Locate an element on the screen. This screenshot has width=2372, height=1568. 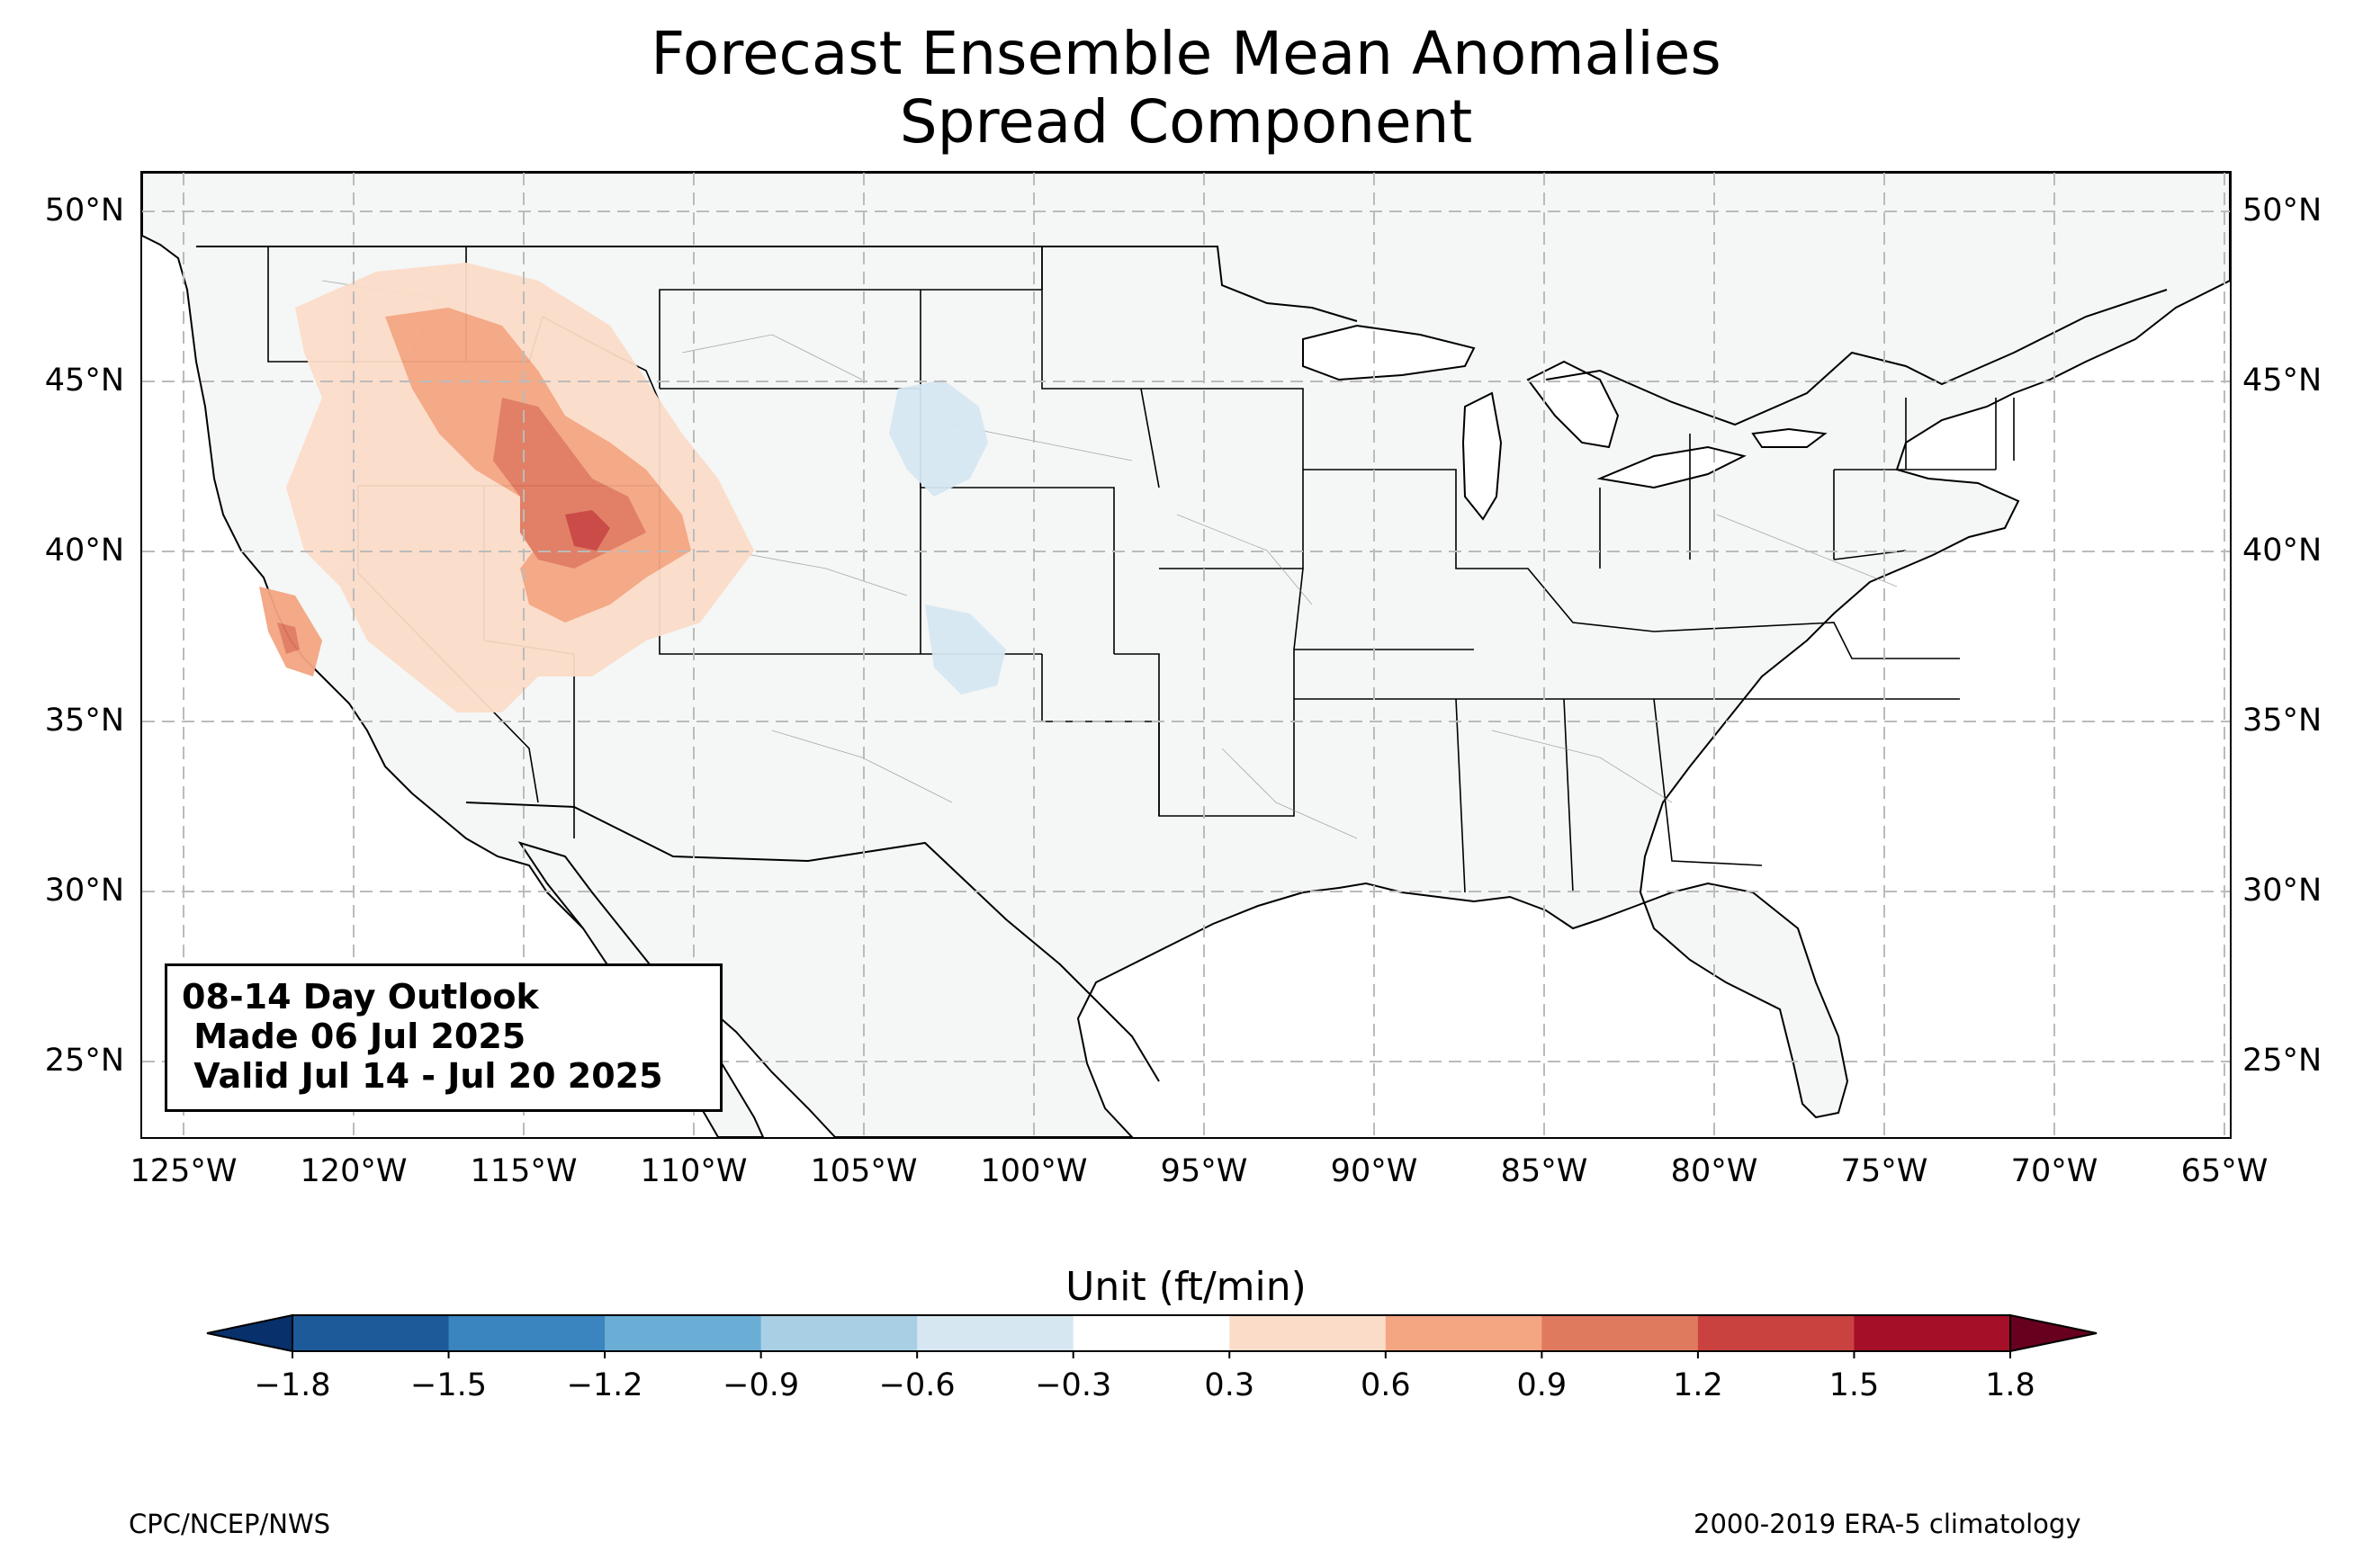
lat-label-right: 30°N is located at coordinates (2282, 891).